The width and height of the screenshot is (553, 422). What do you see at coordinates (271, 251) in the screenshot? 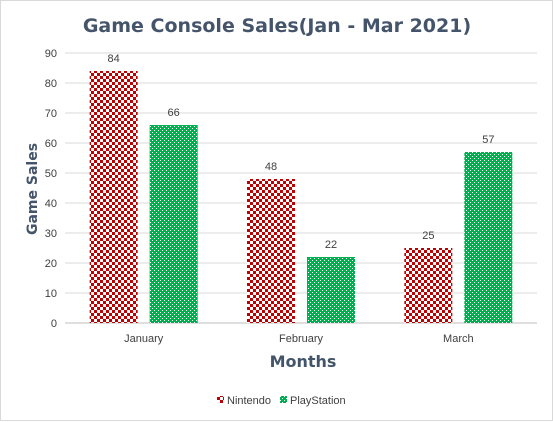
I see `bar-nintendo-february` at bounding box center [271, 251].